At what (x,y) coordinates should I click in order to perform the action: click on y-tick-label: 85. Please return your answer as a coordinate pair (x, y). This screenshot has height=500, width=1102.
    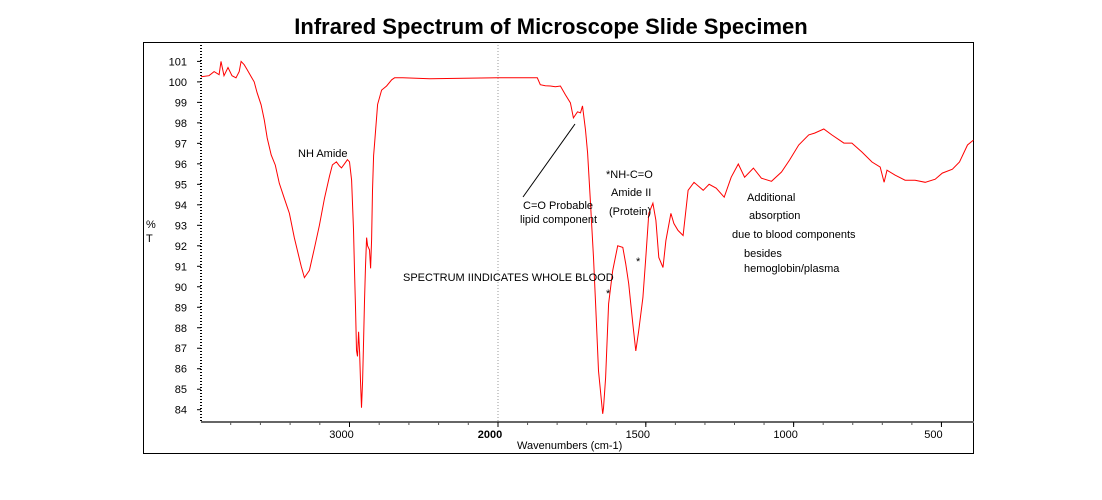
    Looking at the image, I should click on (181, 390).